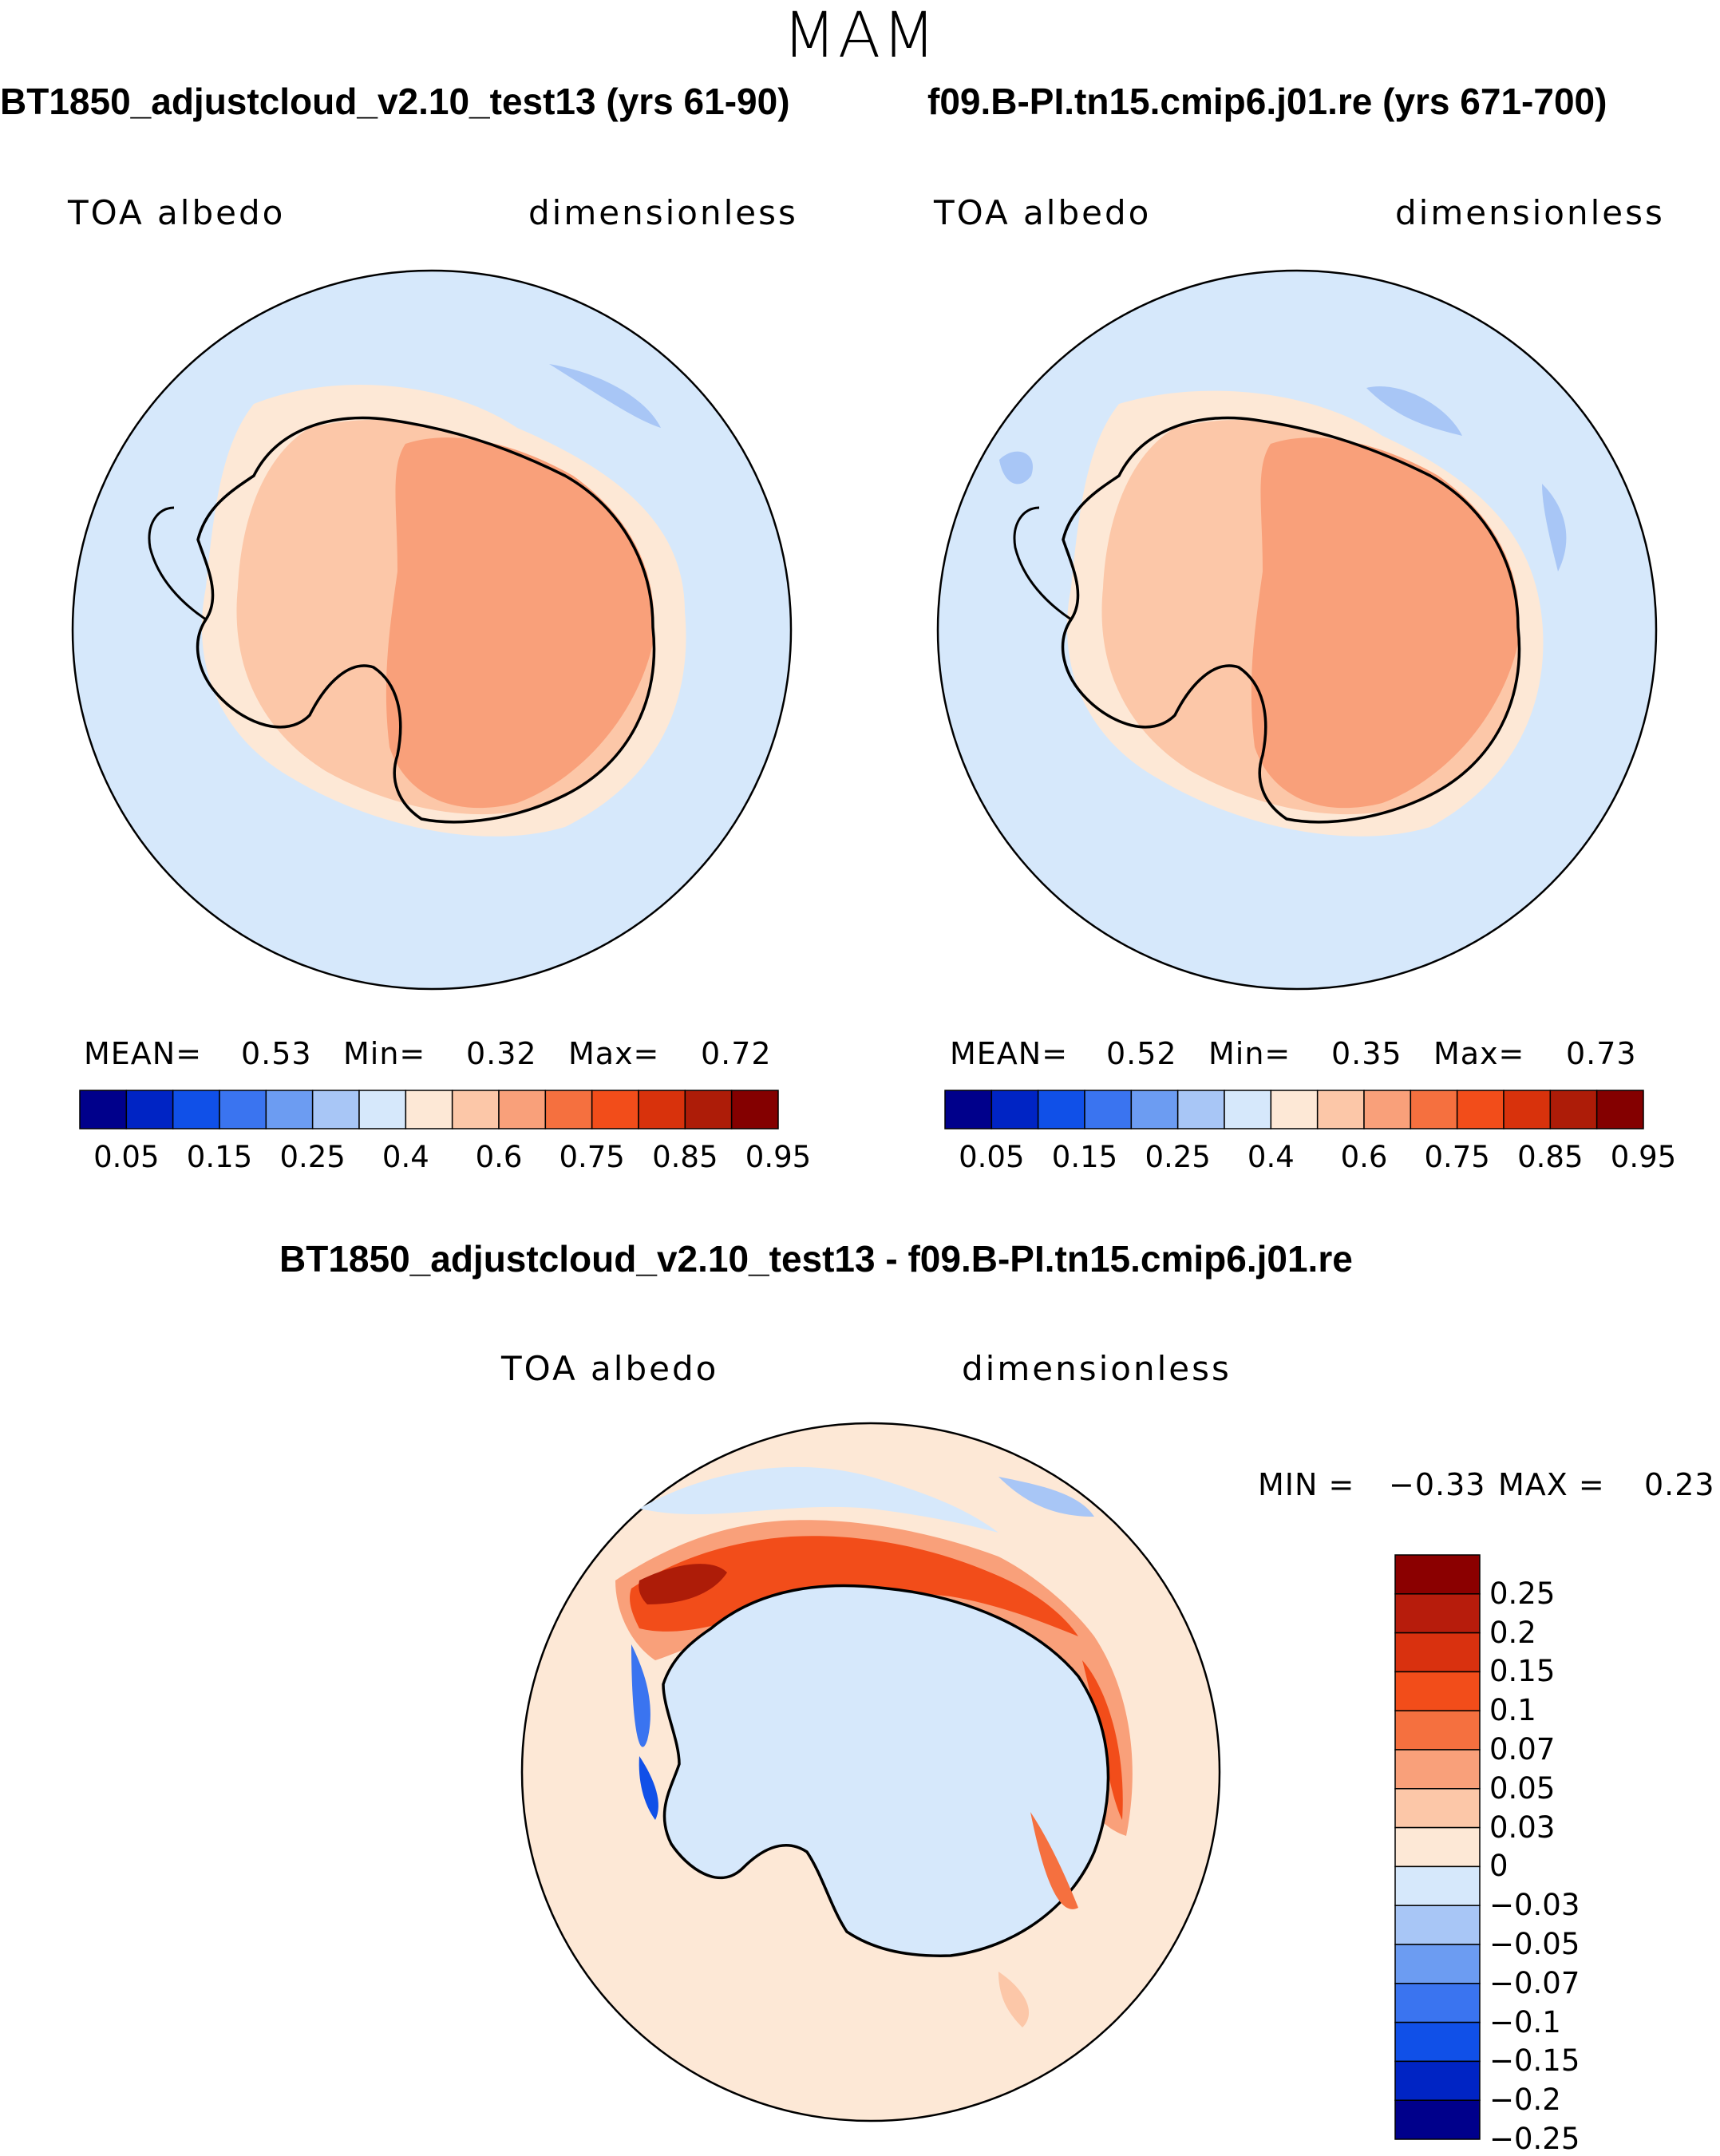 The image size is (1720, 2156). What do you see at coordinates (1498, 1866) in the screenshot?
I see `colorbar-tick-label: 0` at bounding box center [1498, 1866].